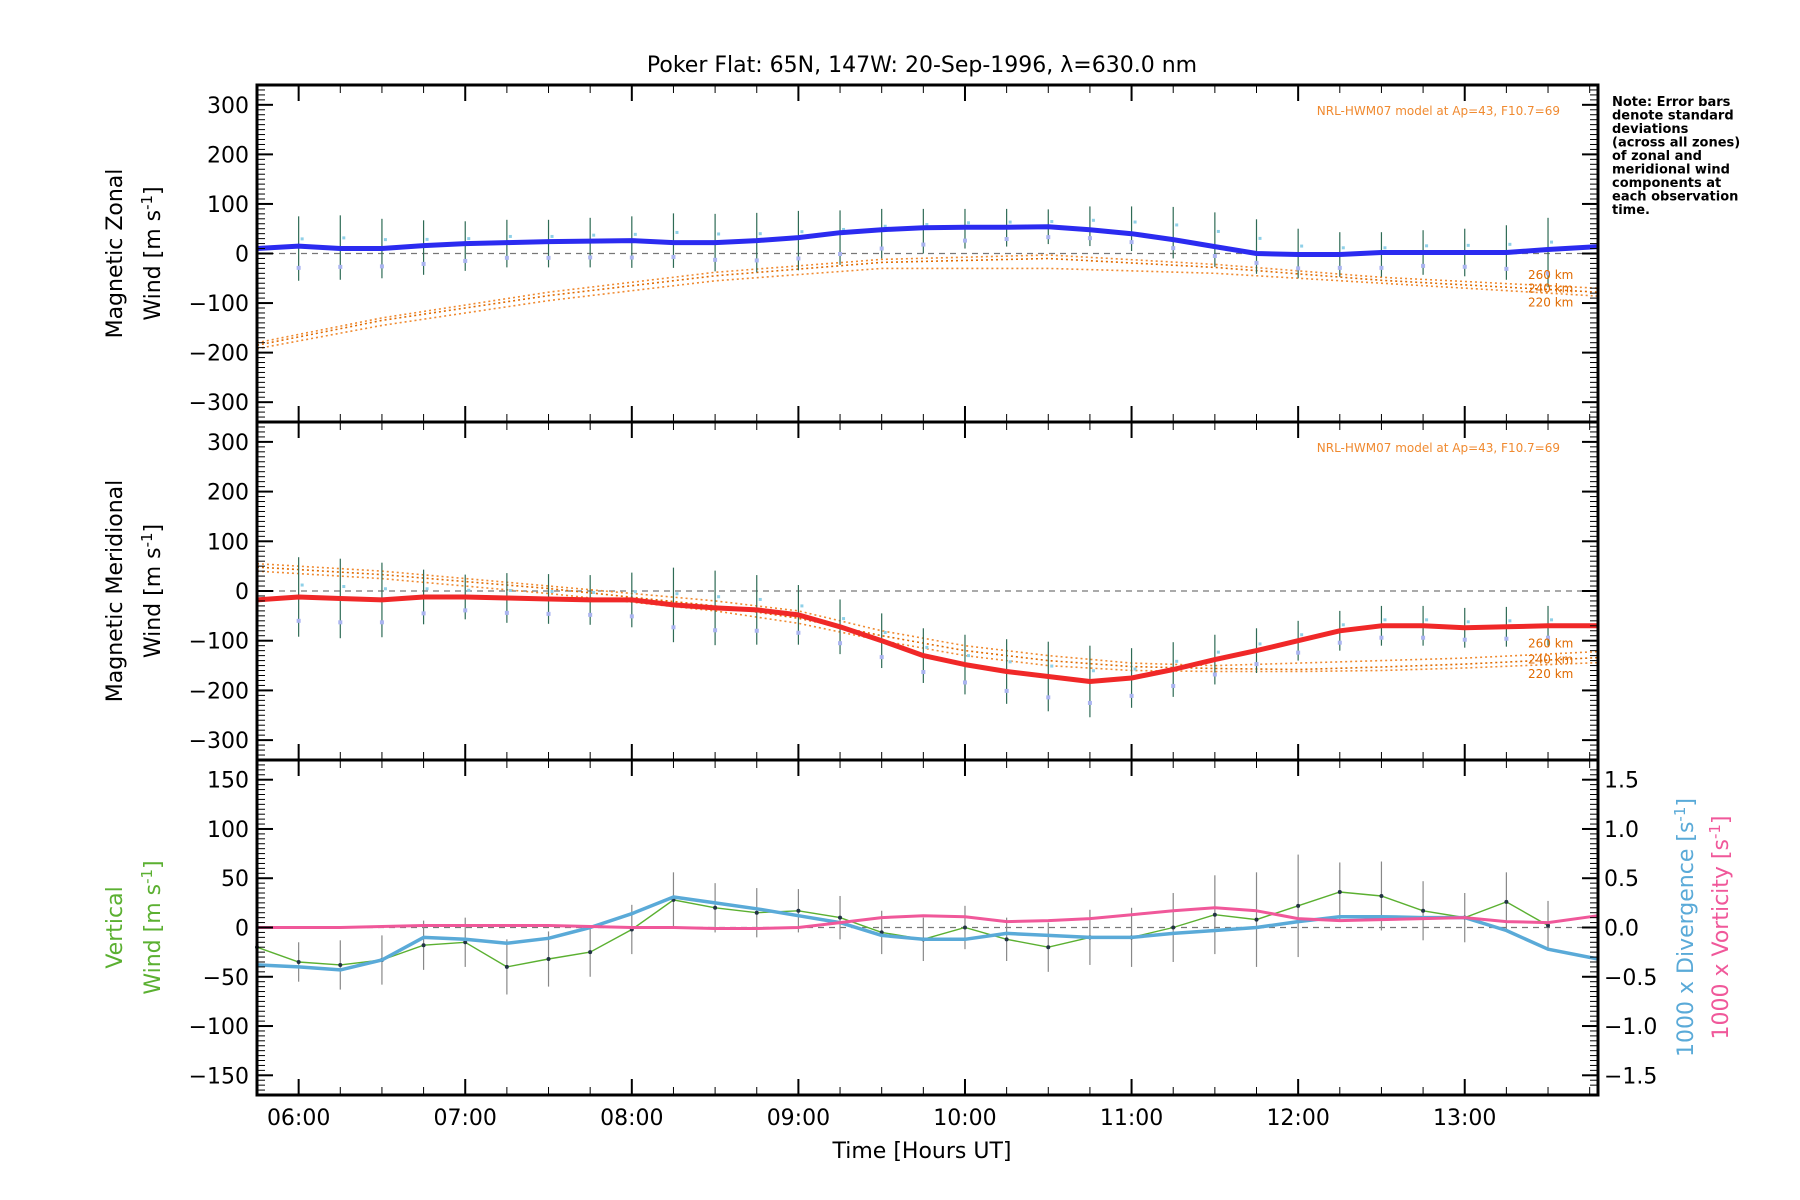 The image size is (1800, 1200). I want to click on y-tick-label: 300, so click(228, 443).